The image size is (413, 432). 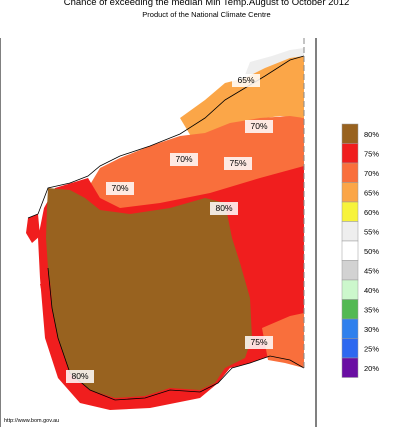 What do you see at coordinates (371, 368) in the screenshot?
I see `legend-label-20: 20%` at bounding box center [371, 368].